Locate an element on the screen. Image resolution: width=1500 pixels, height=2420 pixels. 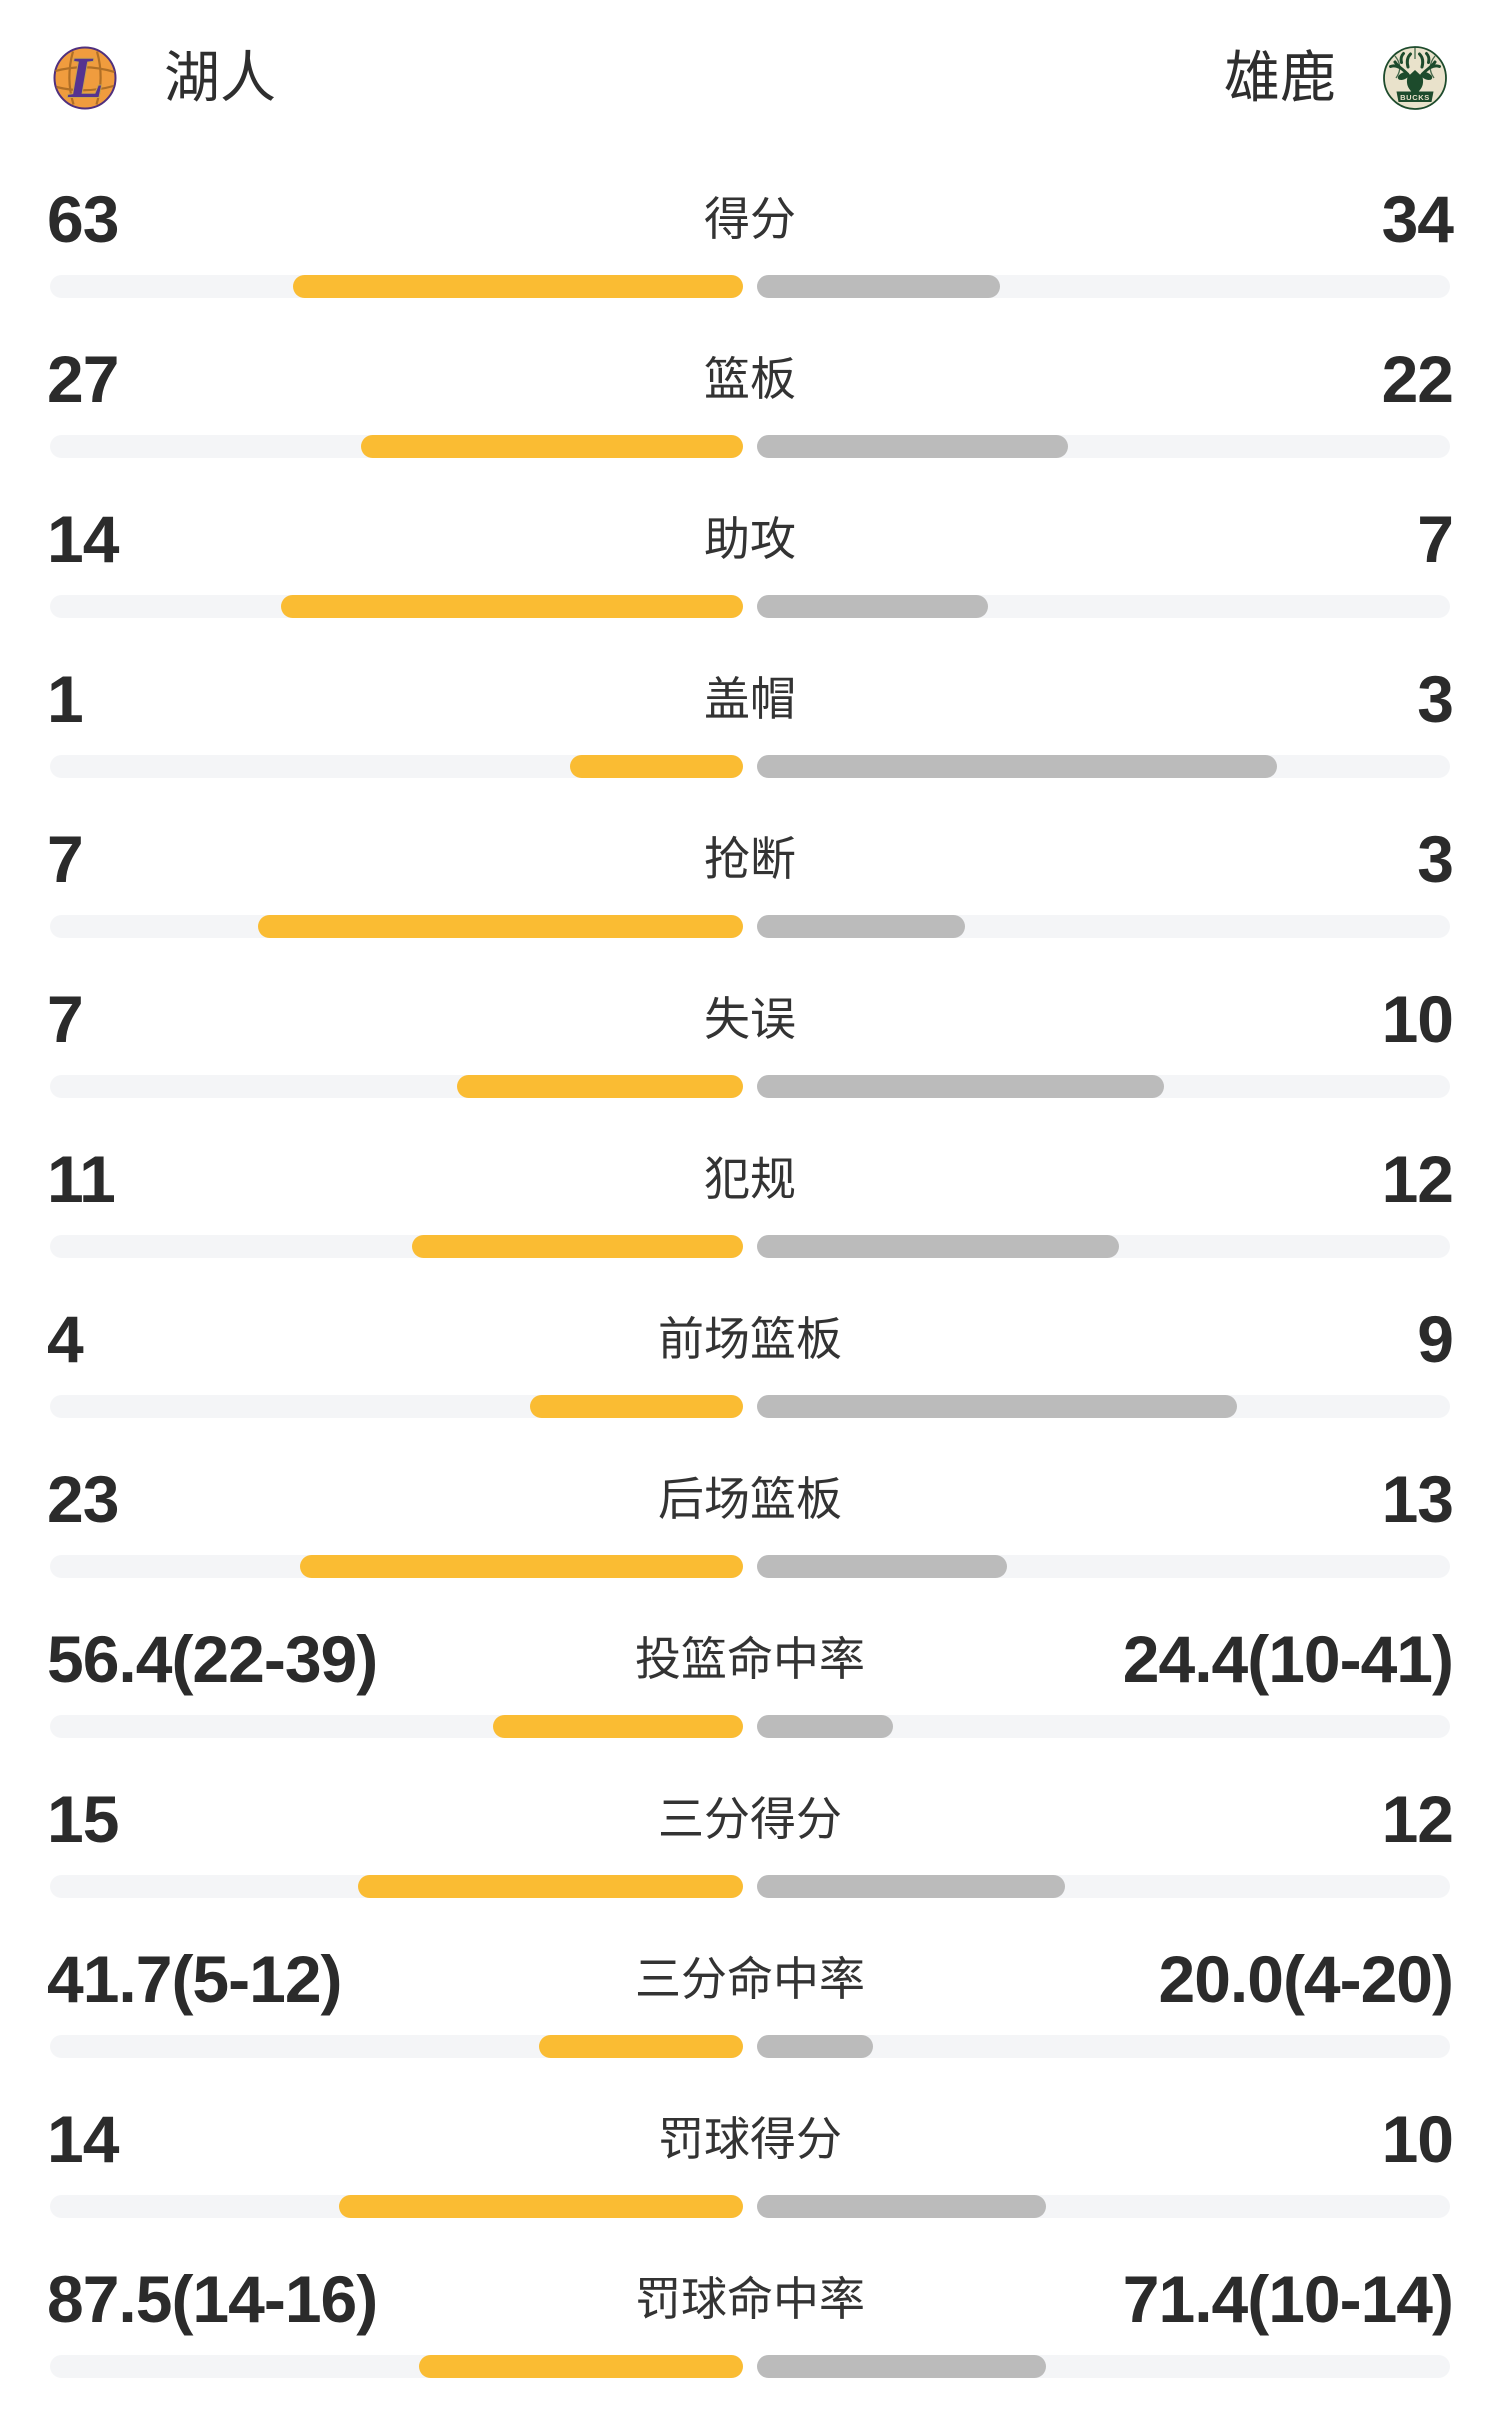
stat-label: 失误 is located at coordinates (750, 1019).